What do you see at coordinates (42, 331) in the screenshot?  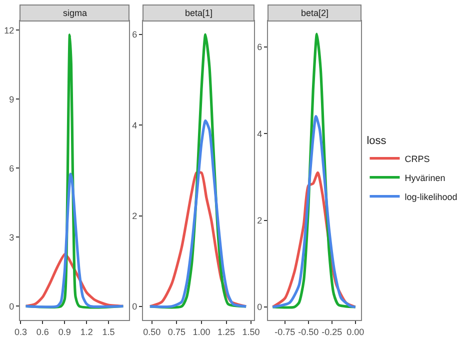 I see `x-tick-label: 0.6` at bounding box center [42, 331].